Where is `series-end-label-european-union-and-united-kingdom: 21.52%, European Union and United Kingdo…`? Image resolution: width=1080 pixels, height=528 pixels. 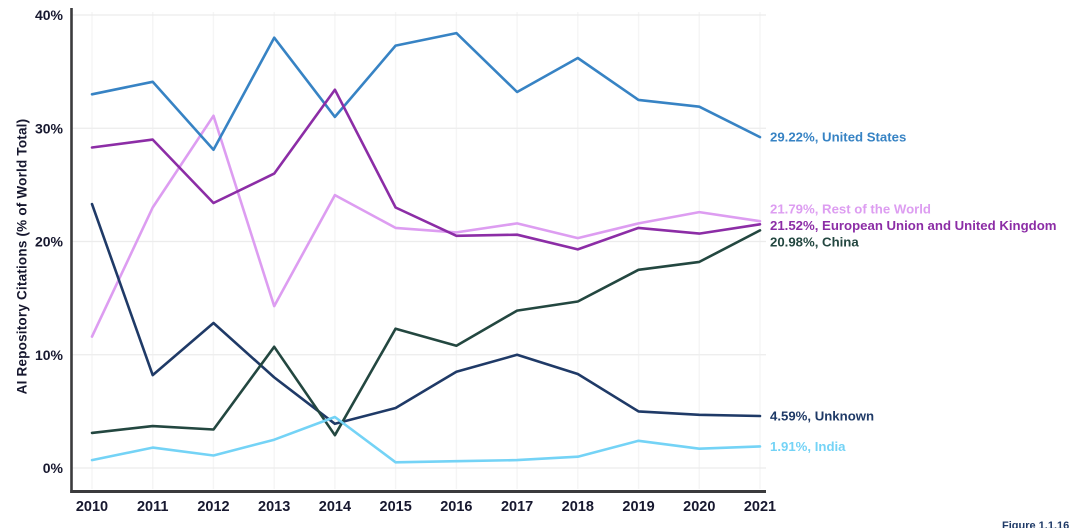
series-end-label-european-union-and-united-kingdom: 21.52%, European Union and United Kingdo… is located at coordinates (913, 225).